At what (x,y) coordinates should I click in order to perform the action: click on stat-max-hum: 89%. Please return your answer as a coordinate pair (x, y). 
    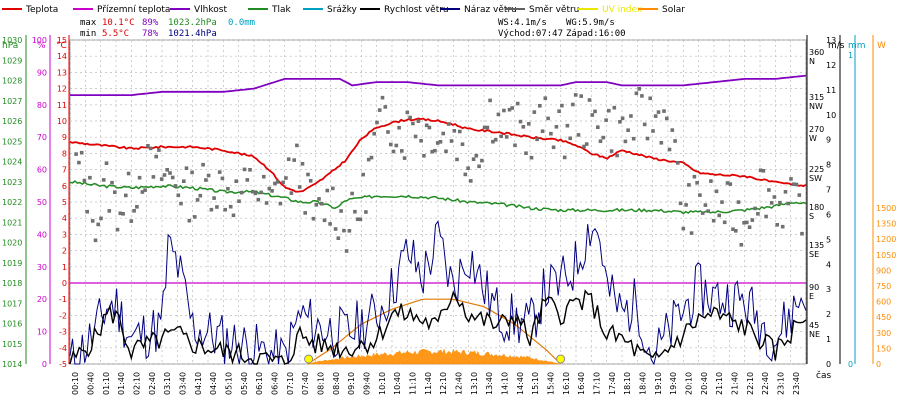
    Looking at the image, I should click on (150, 23).